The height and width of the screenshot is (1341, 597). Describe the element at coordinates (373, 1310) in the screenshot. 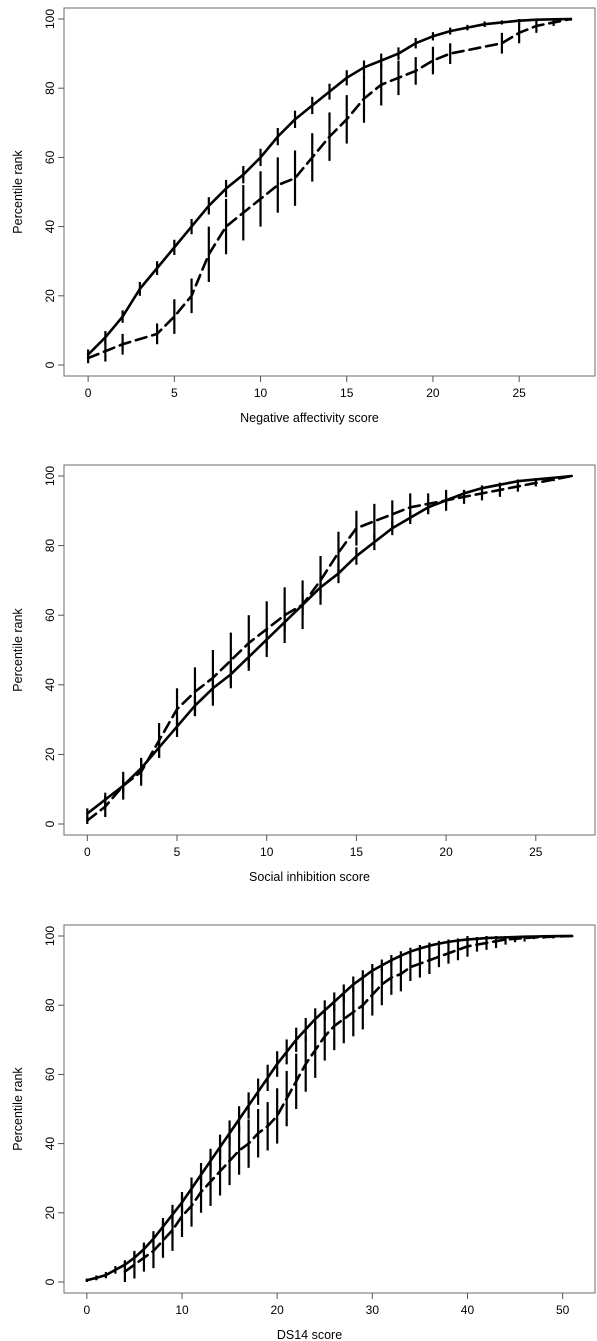

I see `x-tick-label: 30` at that location.